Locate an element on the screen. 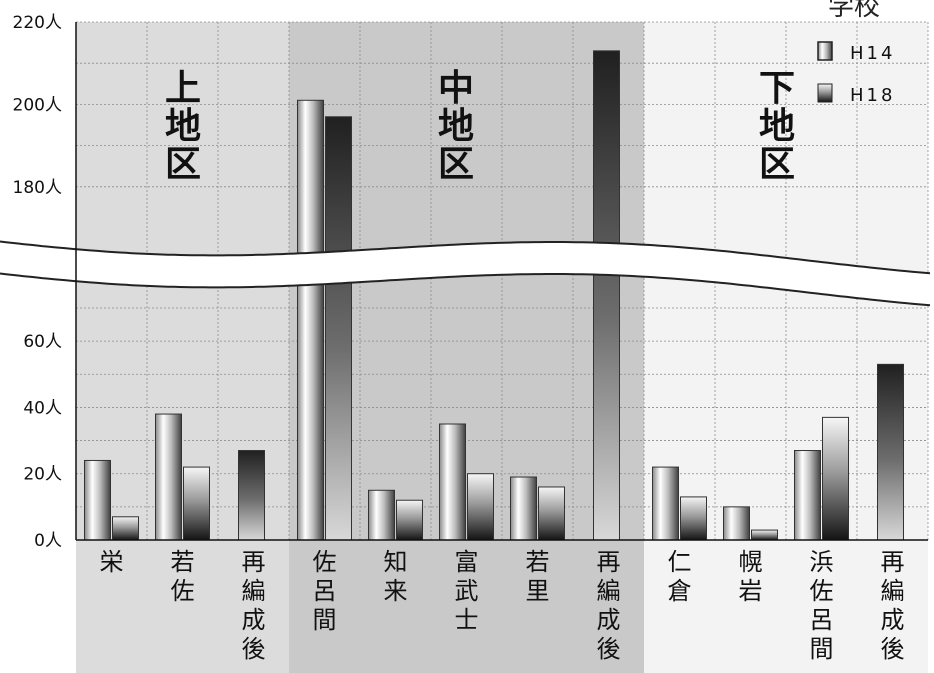 The height and width of the screenshot is (673, 934). legend-label-h14: H14 is located at coordinates (872, 53).